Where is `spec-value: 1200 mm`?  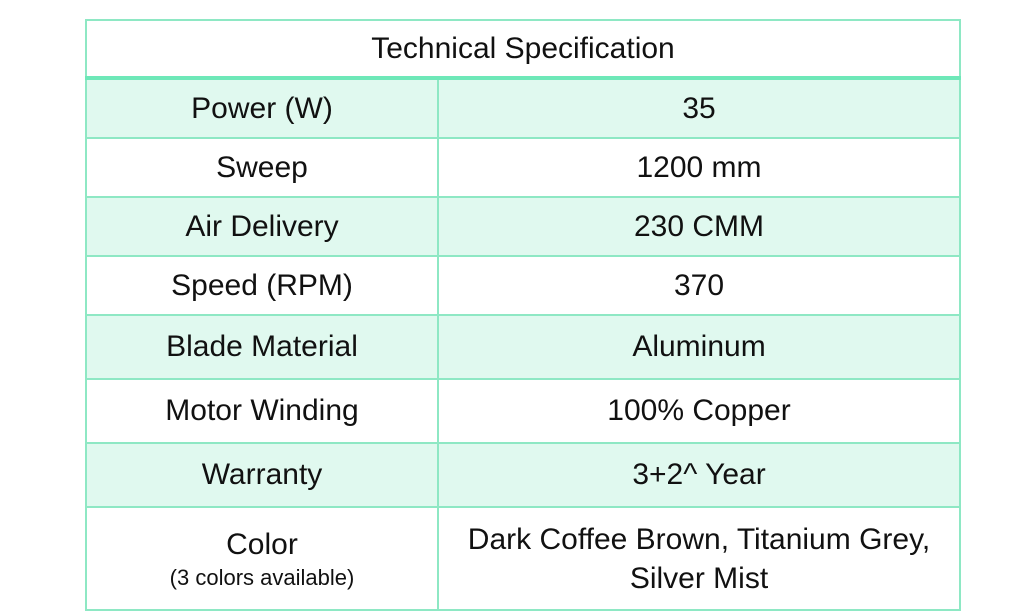
spec-value: 1200 mm is located at coordinates (699, 167).